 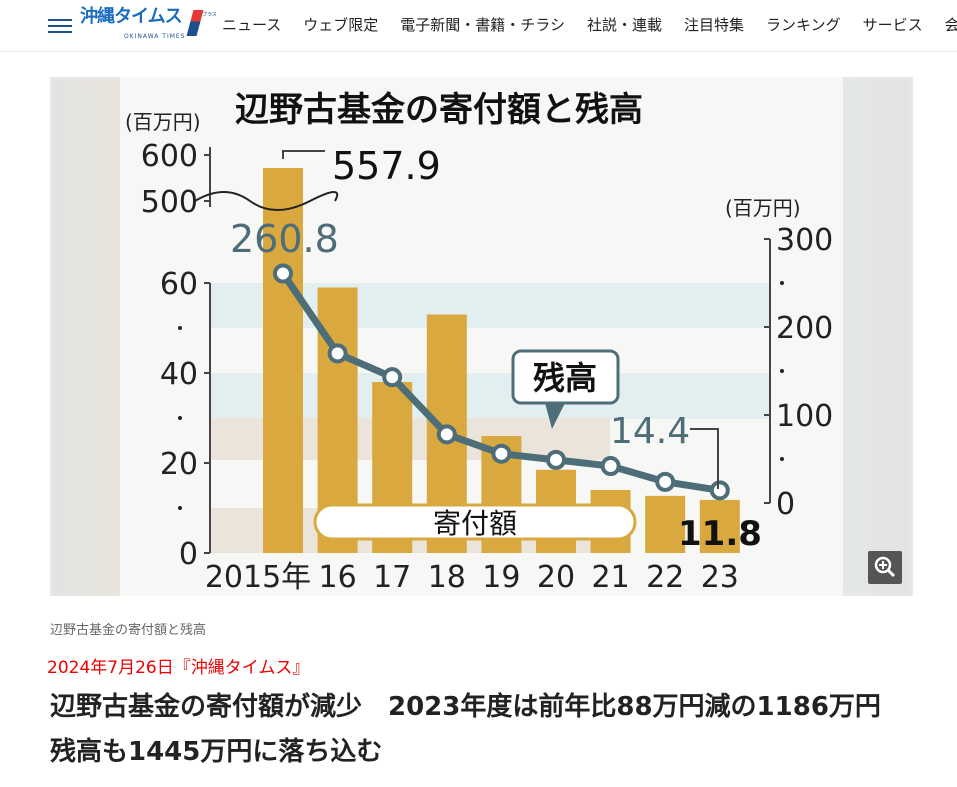 I want to click on nav-news: ニュース, so click(x=252, y=25).